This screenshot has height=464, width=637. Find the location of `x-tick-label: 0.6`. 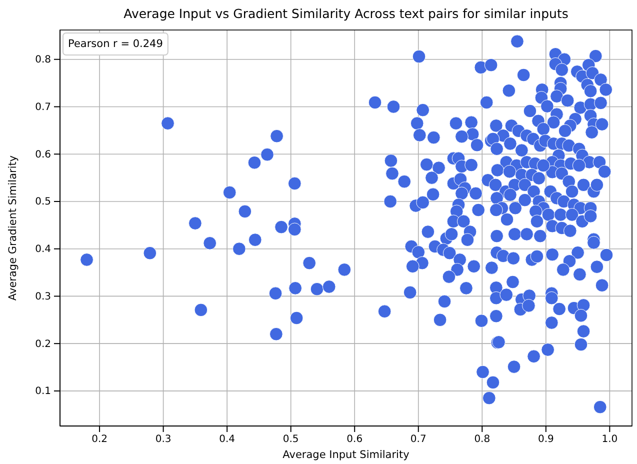

x-tick-label: 0.6 is located at coordinates (354, 440).